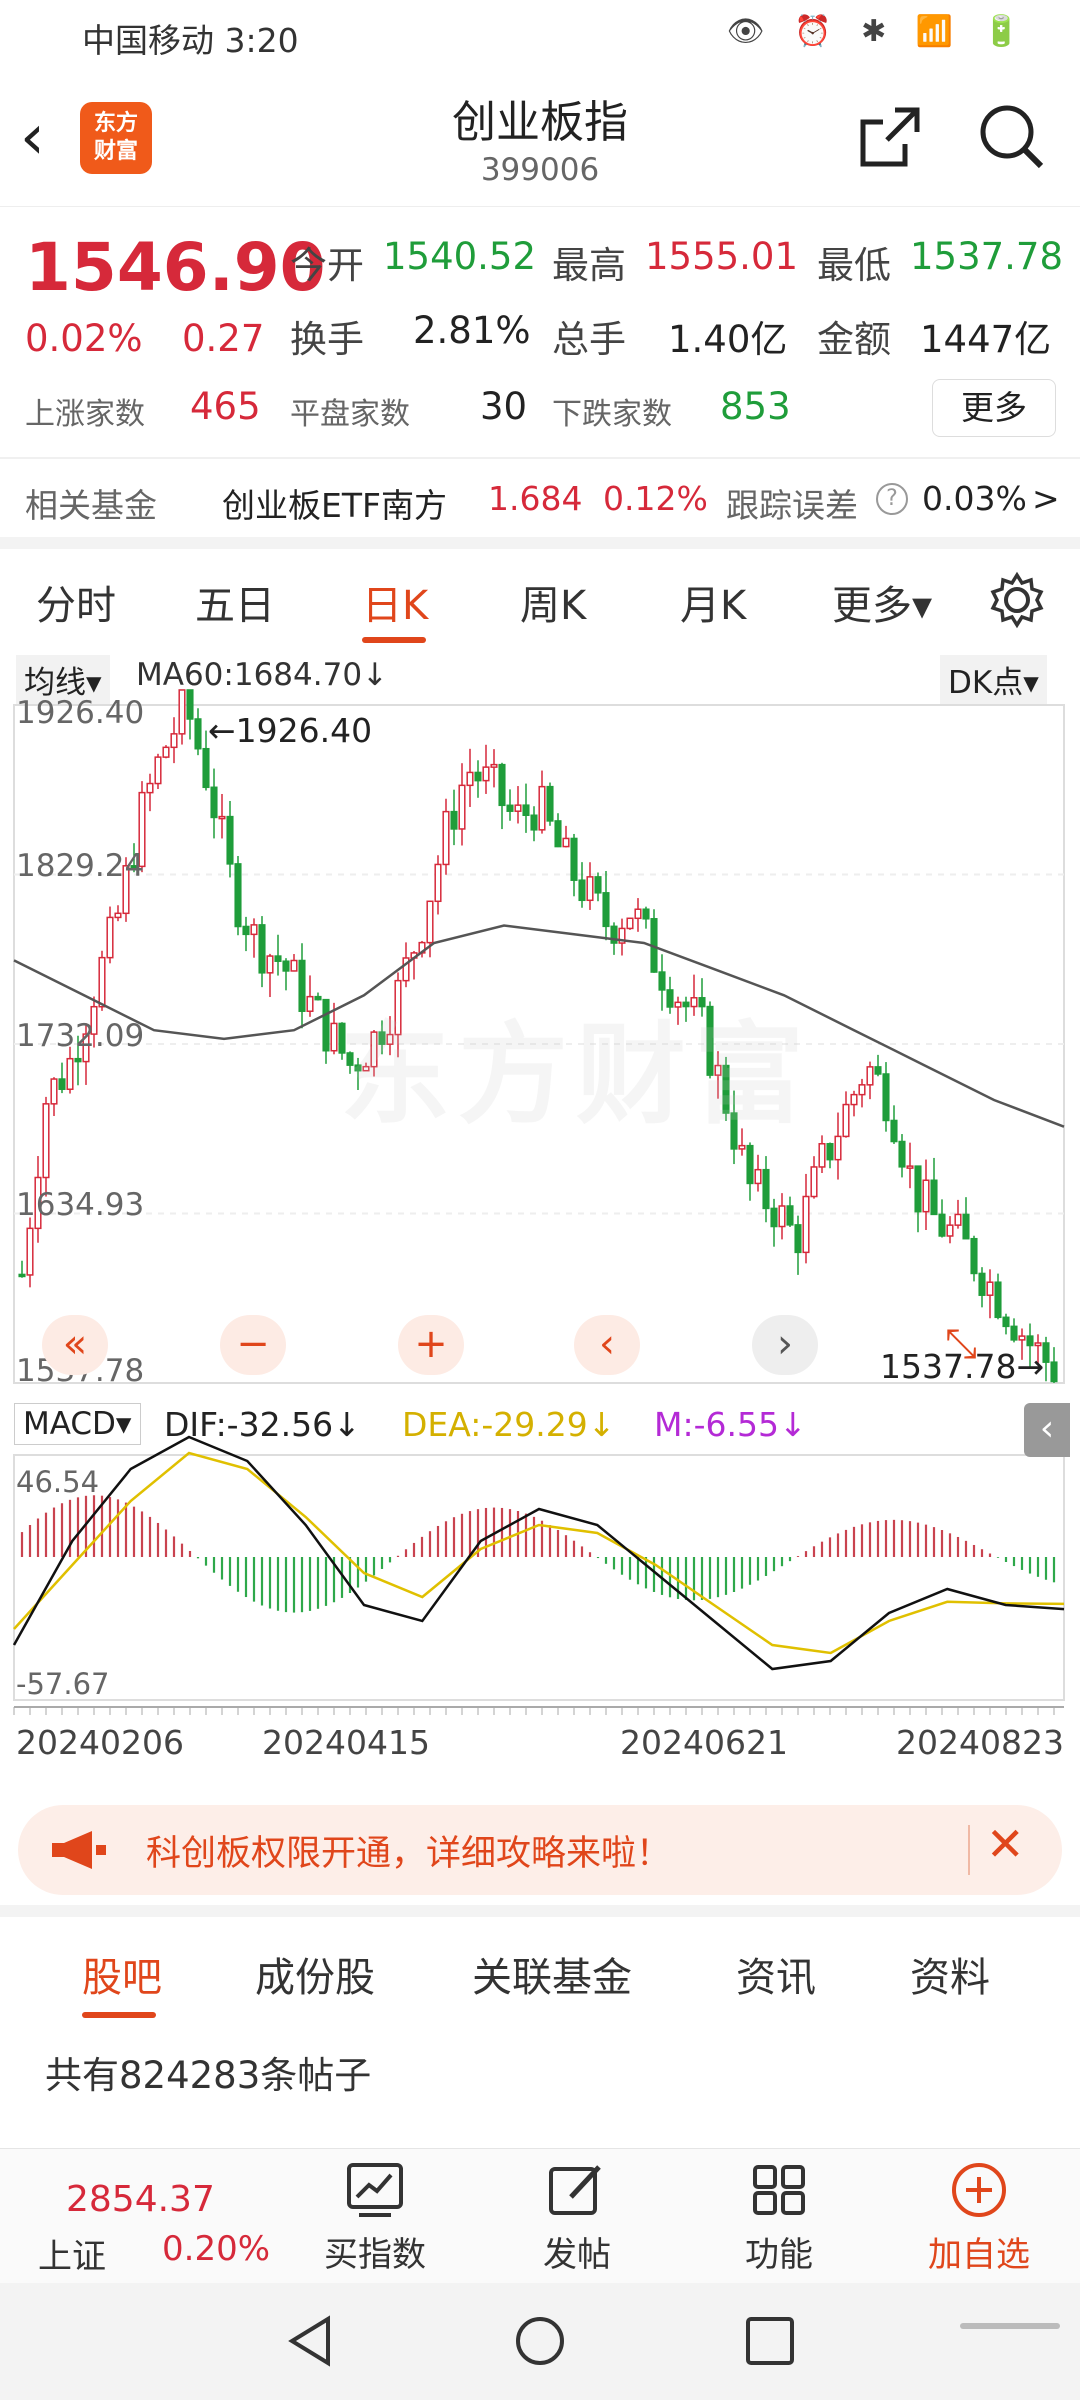 This screenshot has height=2400, width=1080. What do you see at coordinates (950, 1978) in the screenshot?
I see `tab-profile: 资料` at bounding box center [950, 1978].